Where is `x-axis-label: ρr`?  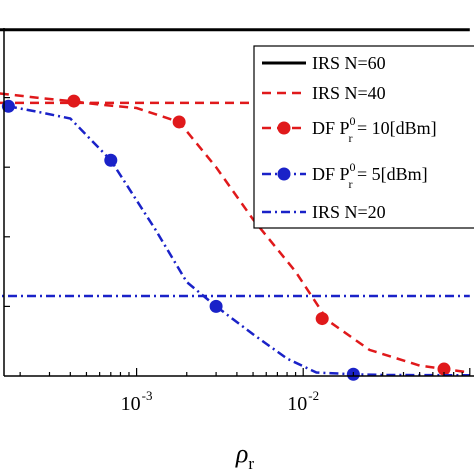
x-axis-label: ρr is located at coordinates (244, 456).